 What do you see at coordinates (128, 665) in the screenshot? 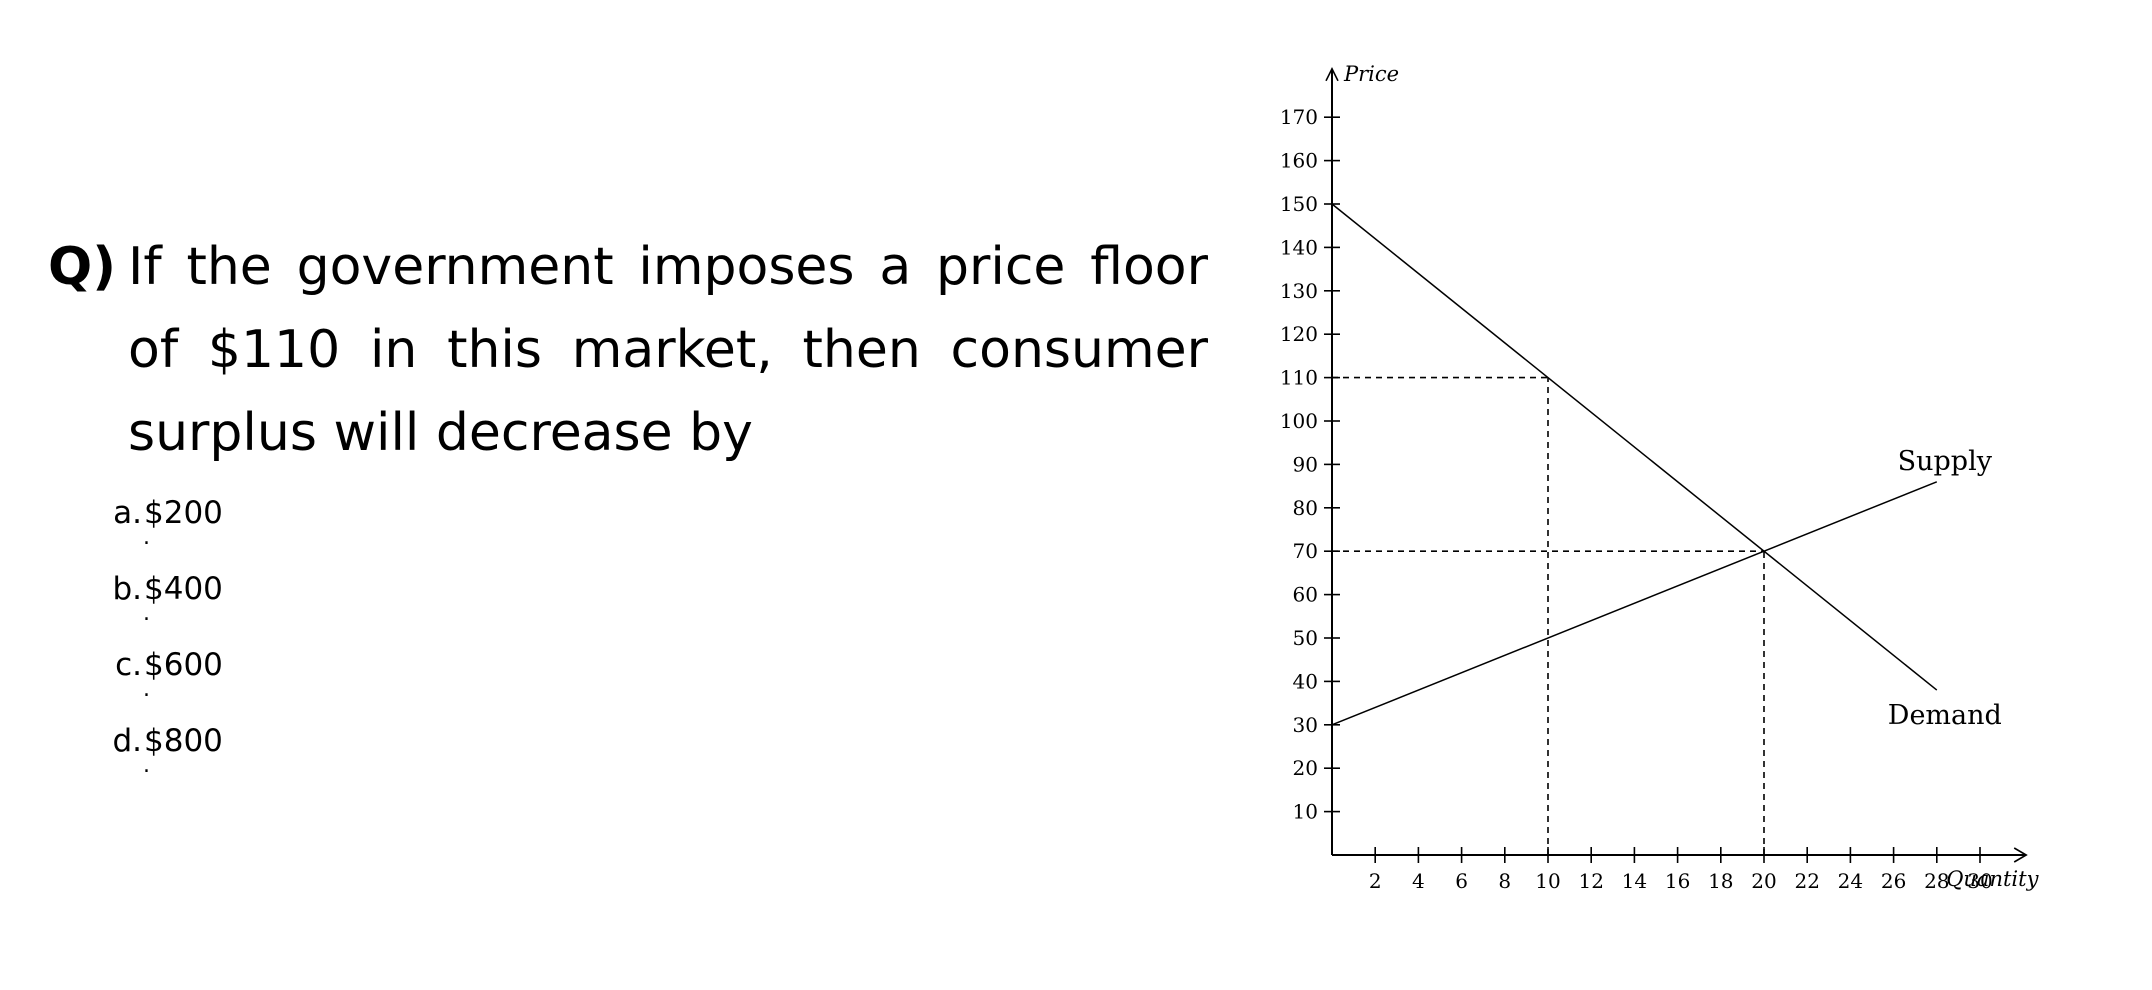
I see `choice-letter: c.` at bounding box center [128, 665].